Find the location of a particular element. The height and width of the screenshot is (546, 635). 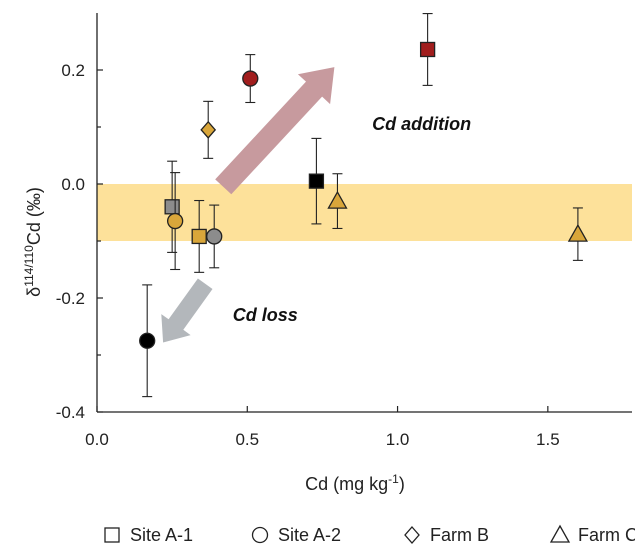

reference-band is located at coordinates (364, 212).